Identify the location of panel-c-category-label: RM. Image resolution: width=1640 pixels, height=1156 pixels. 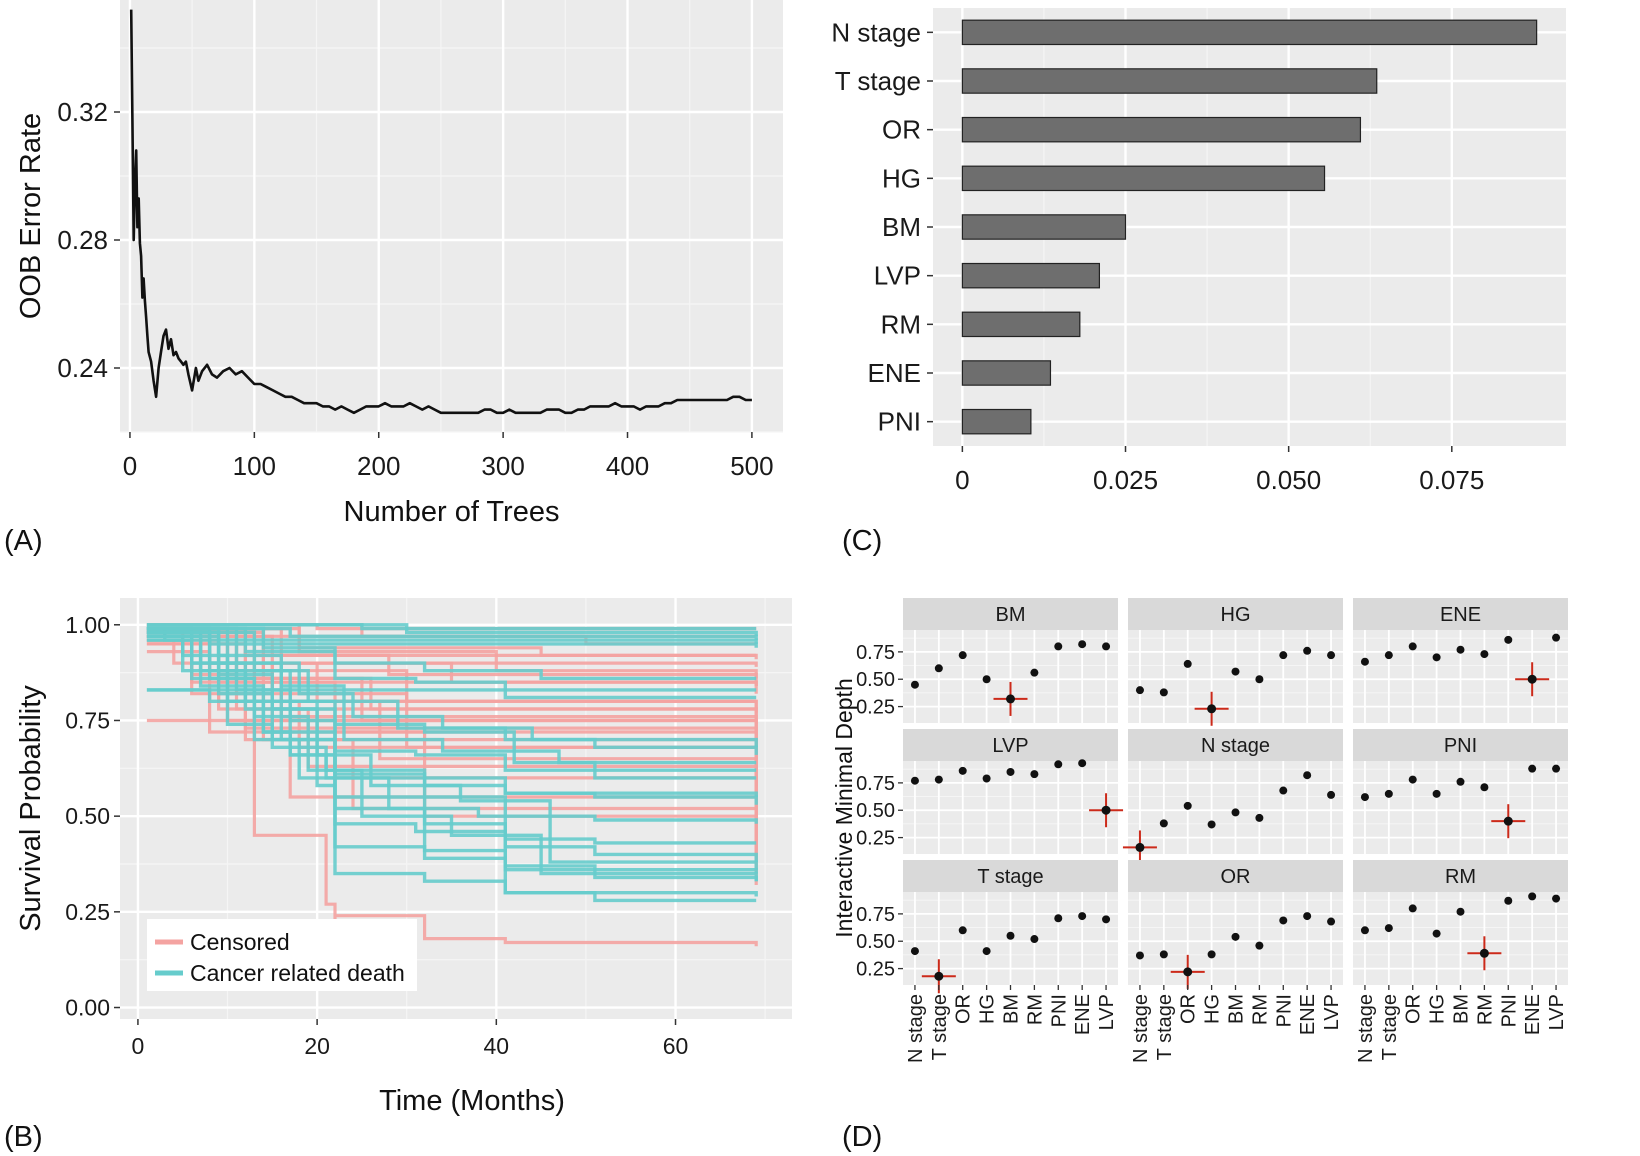
(901, 324).